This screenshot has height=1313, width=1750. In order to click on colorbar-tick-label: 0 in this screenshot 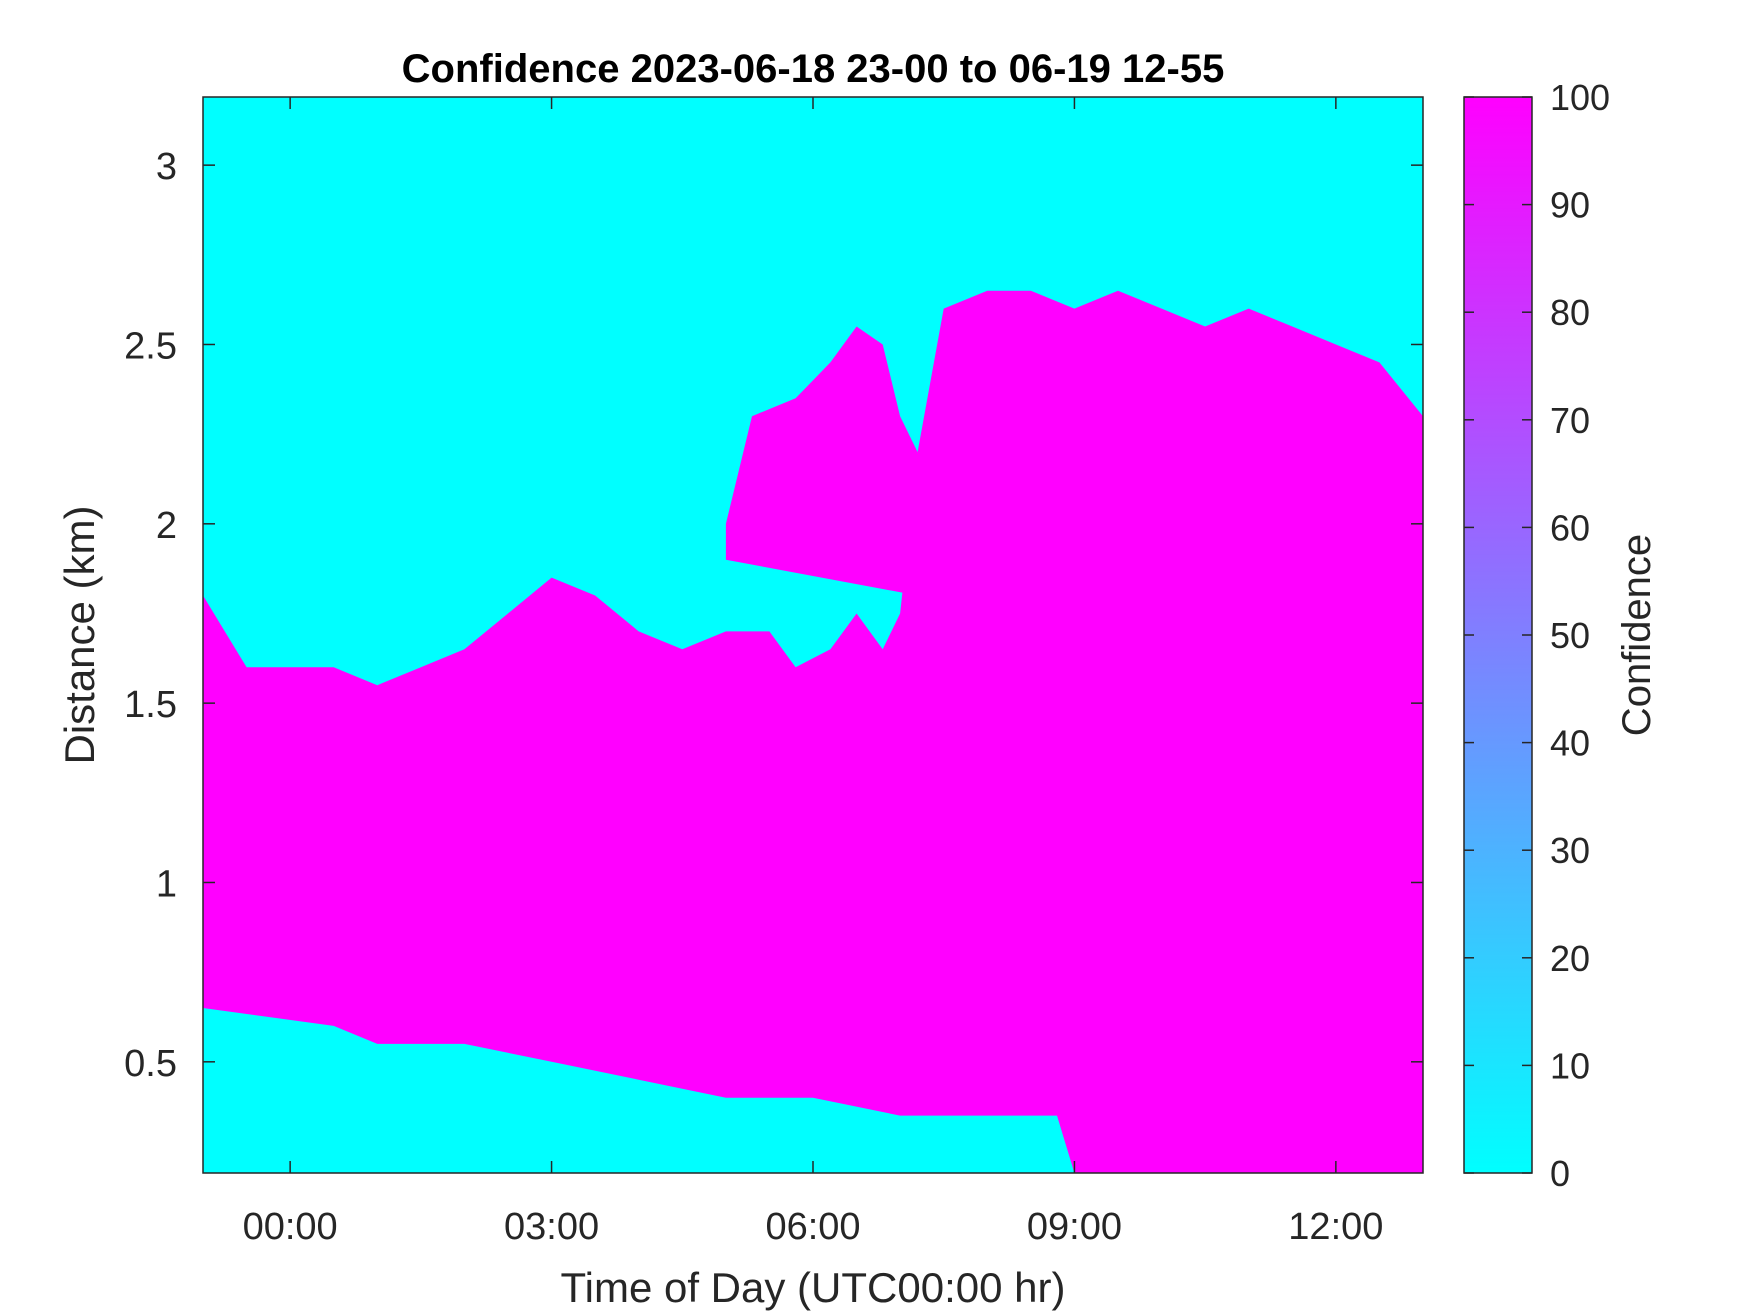, I will do `click(1560, 1173)`.